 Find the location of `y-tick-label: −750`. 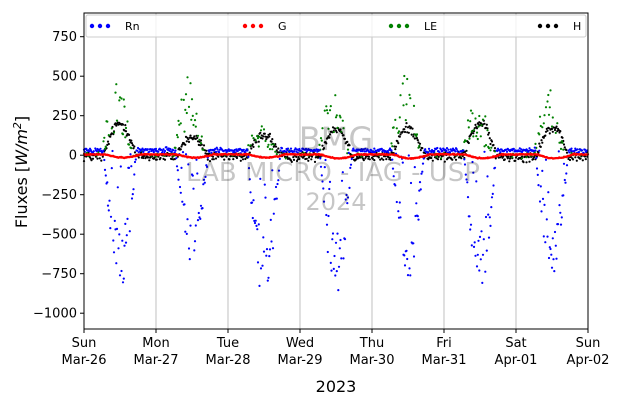

y-tick-label: −750 is located at coordinates (59, 274).